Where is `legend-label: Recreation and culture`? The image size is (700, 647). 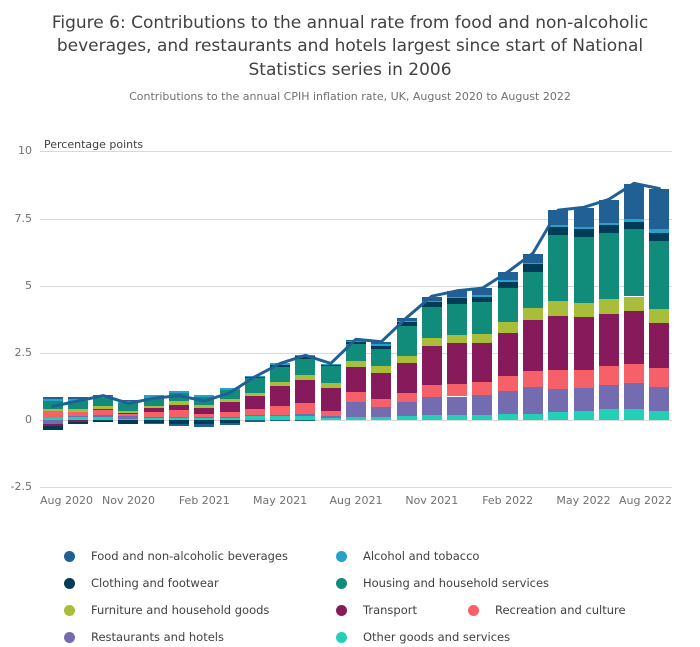
legend-label: Recreation and culture is located at coordinates (560, 610).